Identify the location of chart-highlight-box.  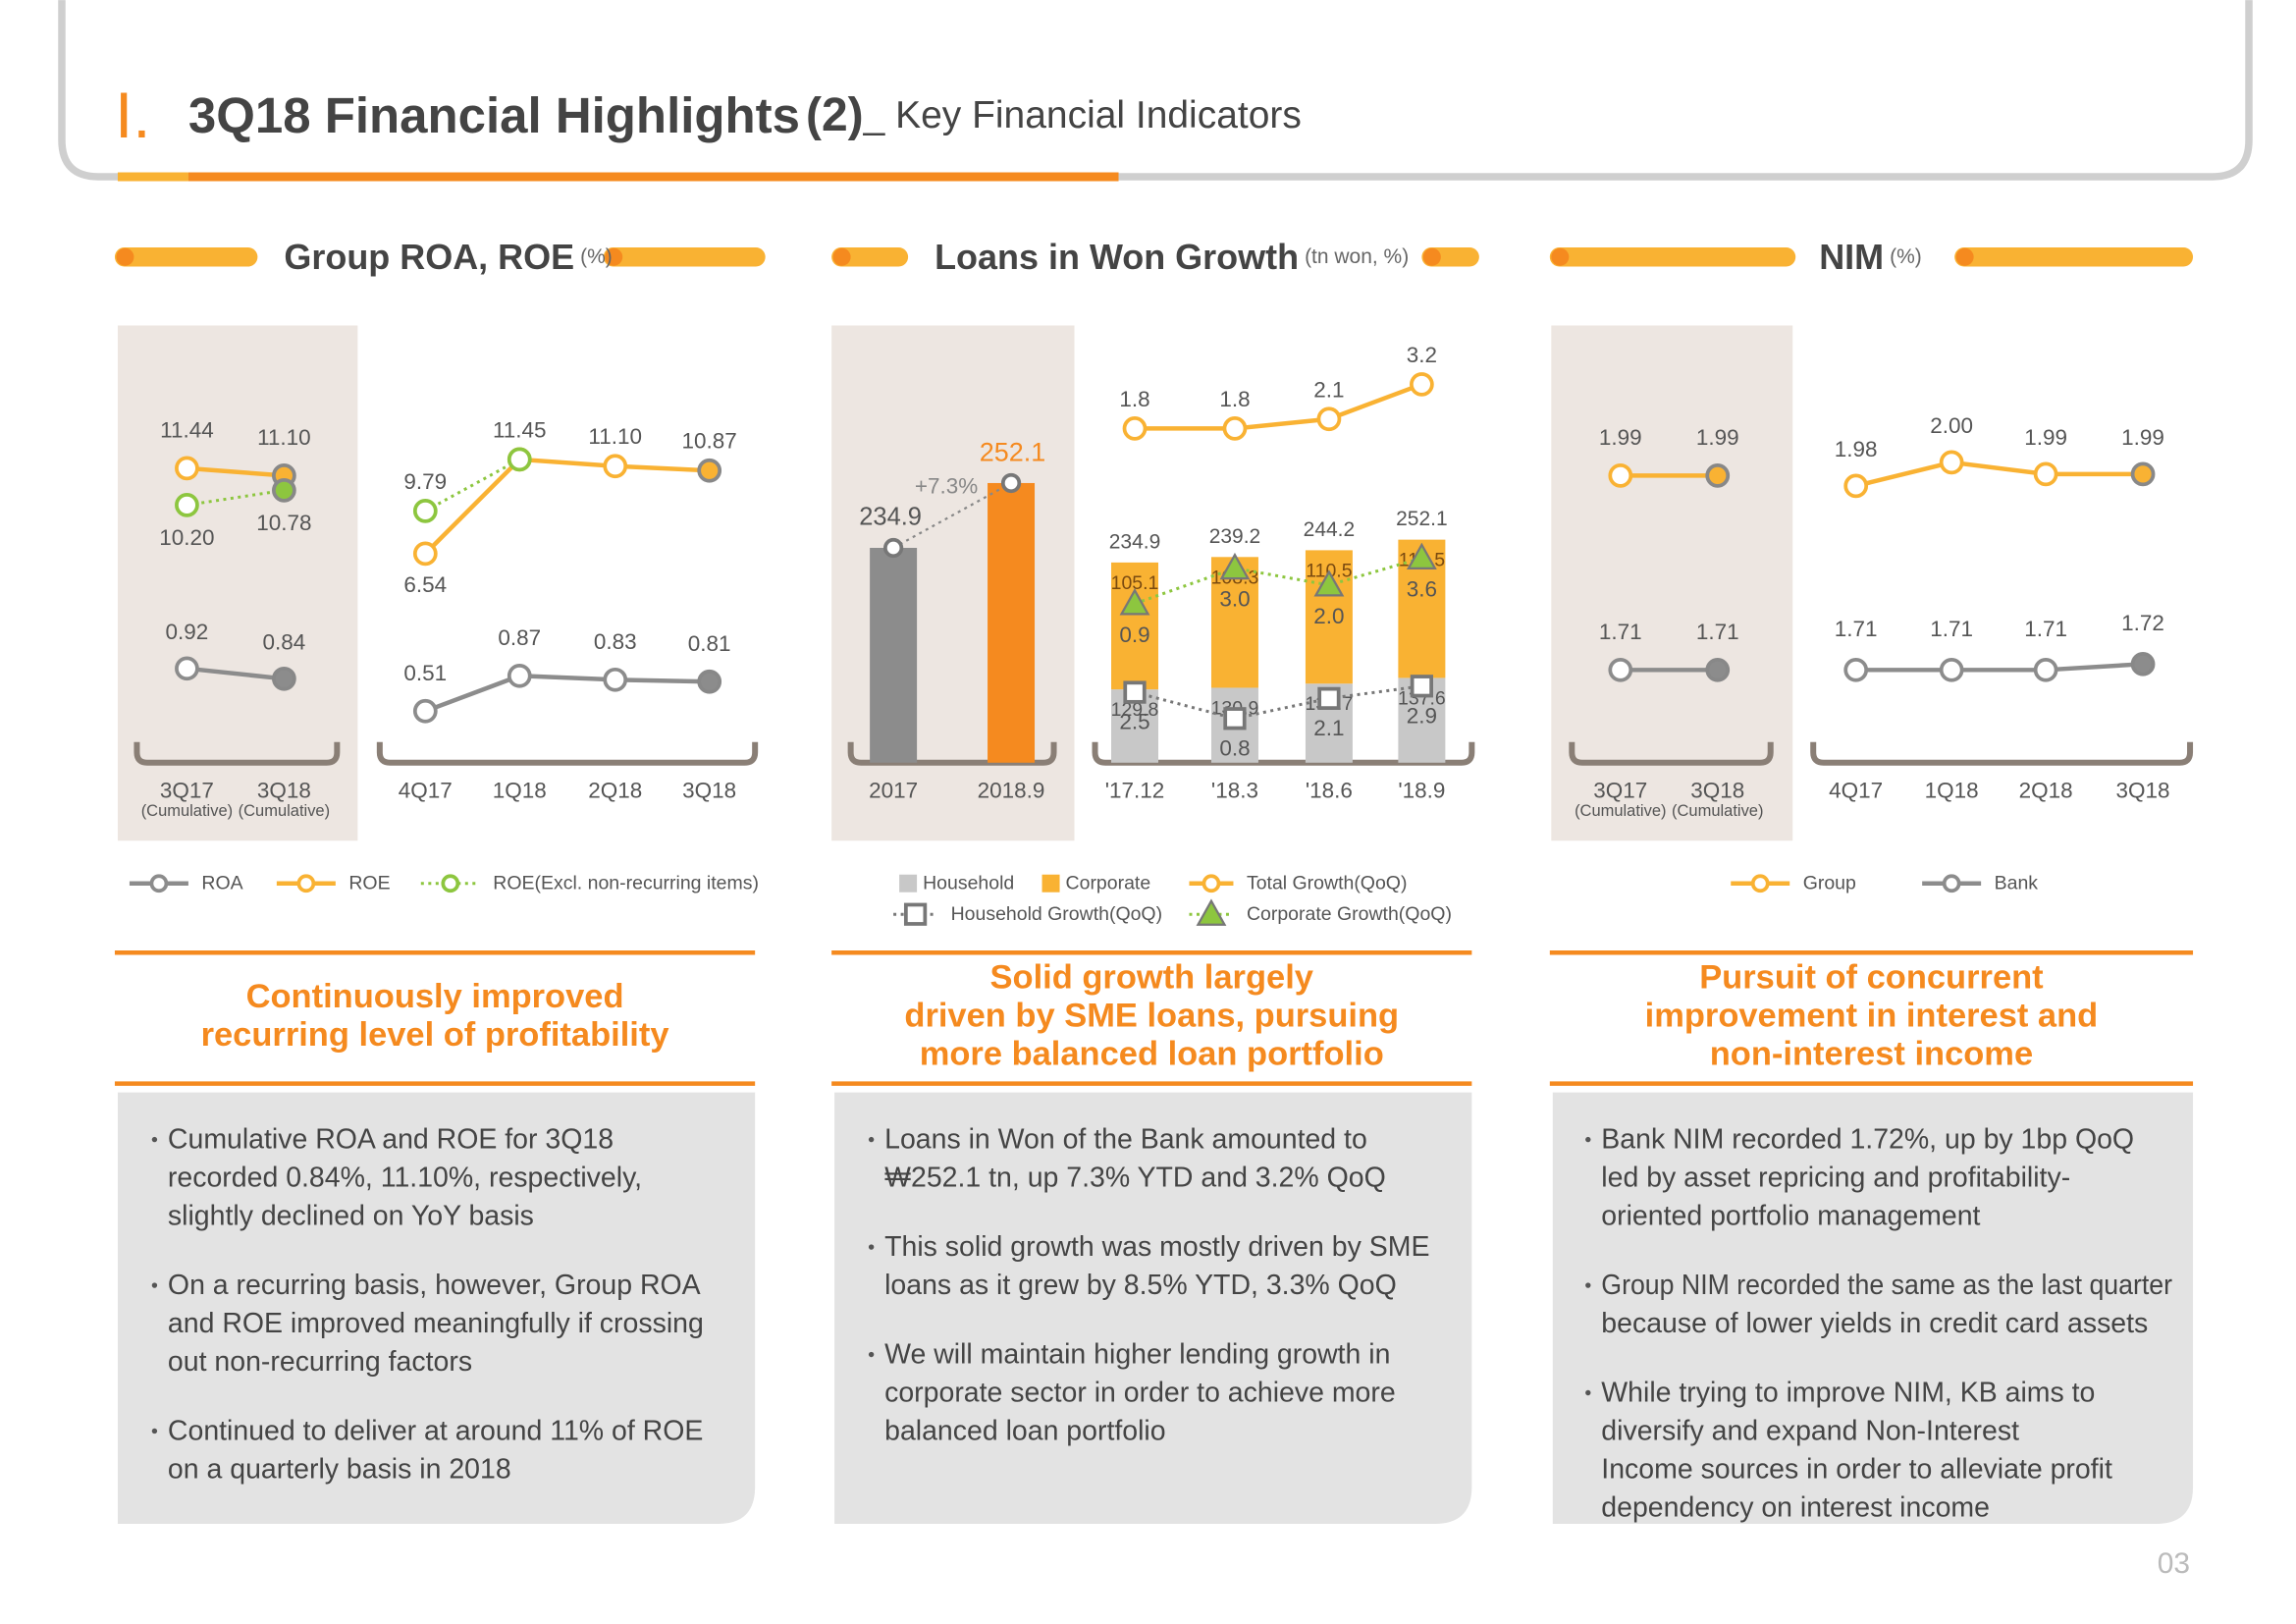
(1672, 583).